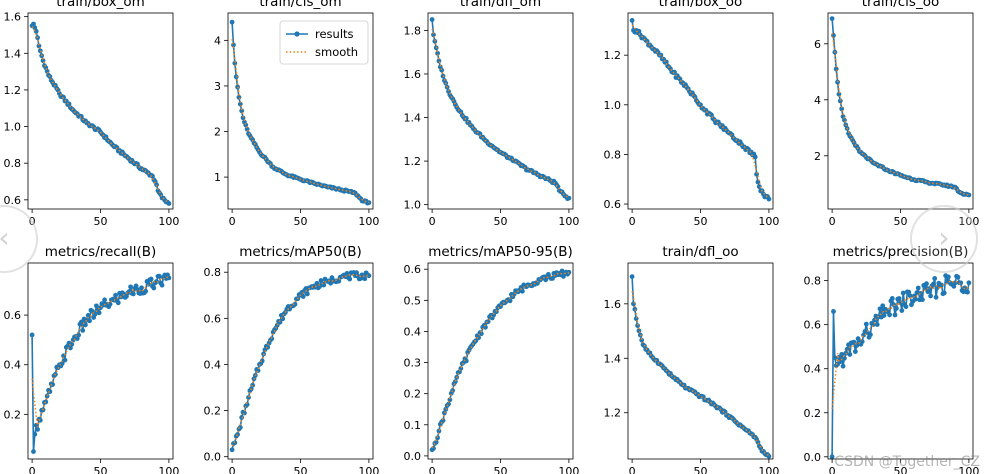 Image resolution: width=986 pixels, height=474 pixels. Describe the element at coordinates (413, 363) in the screenshot. I see `y-tick-label: 0.3` at that location.